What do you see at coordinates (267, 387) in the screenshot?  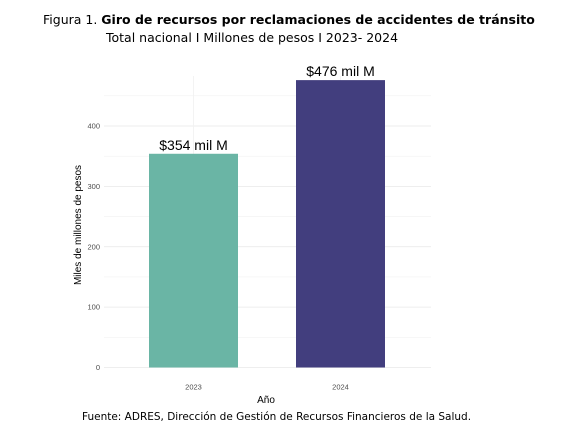 I see `x-axis-ticks: 2023 2024` at bounding box center [267, 387].